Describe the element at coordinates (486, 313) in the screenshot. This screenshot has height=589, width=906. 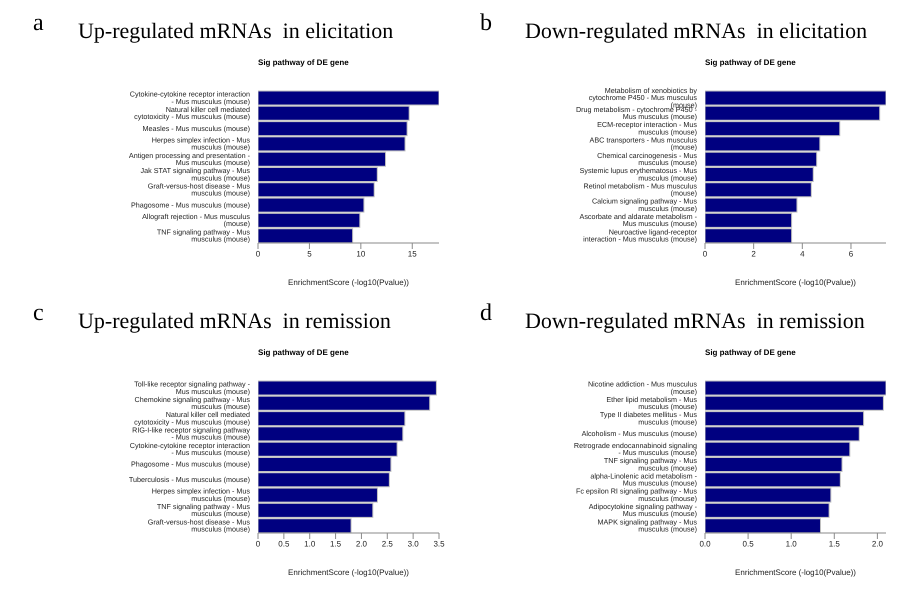
I see `text: d` at that location.